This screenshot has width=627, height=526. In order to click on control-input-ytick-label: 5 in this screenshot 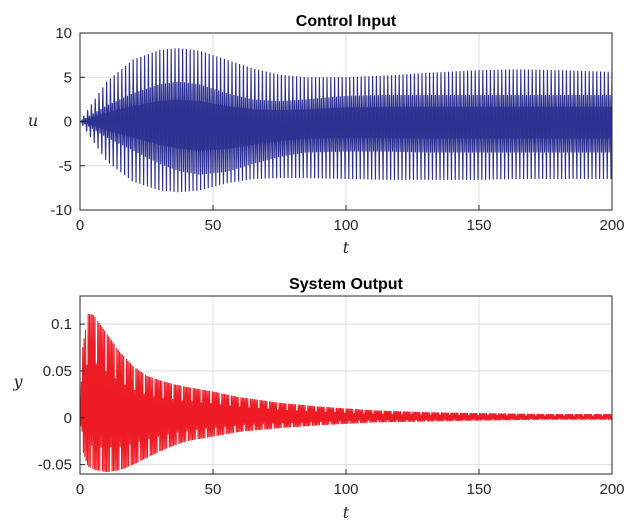, I will do `click(68, 77)`.